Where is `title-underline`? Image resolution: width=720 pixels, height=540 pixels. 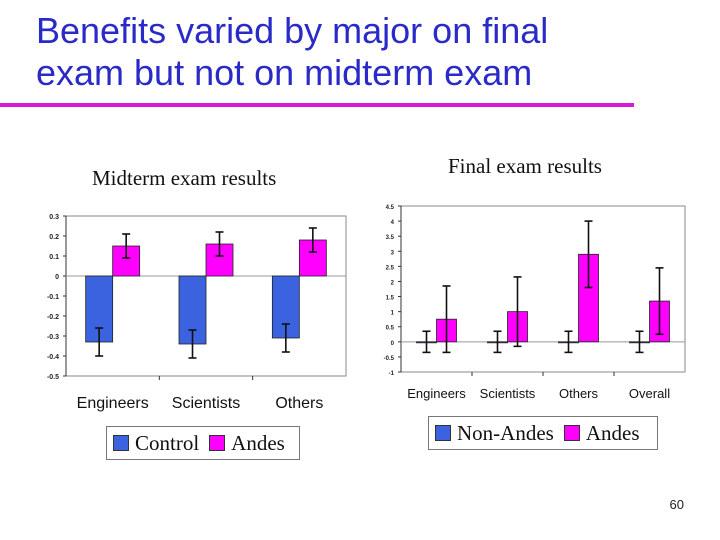
title-underline is located at coordinates (317, 105).